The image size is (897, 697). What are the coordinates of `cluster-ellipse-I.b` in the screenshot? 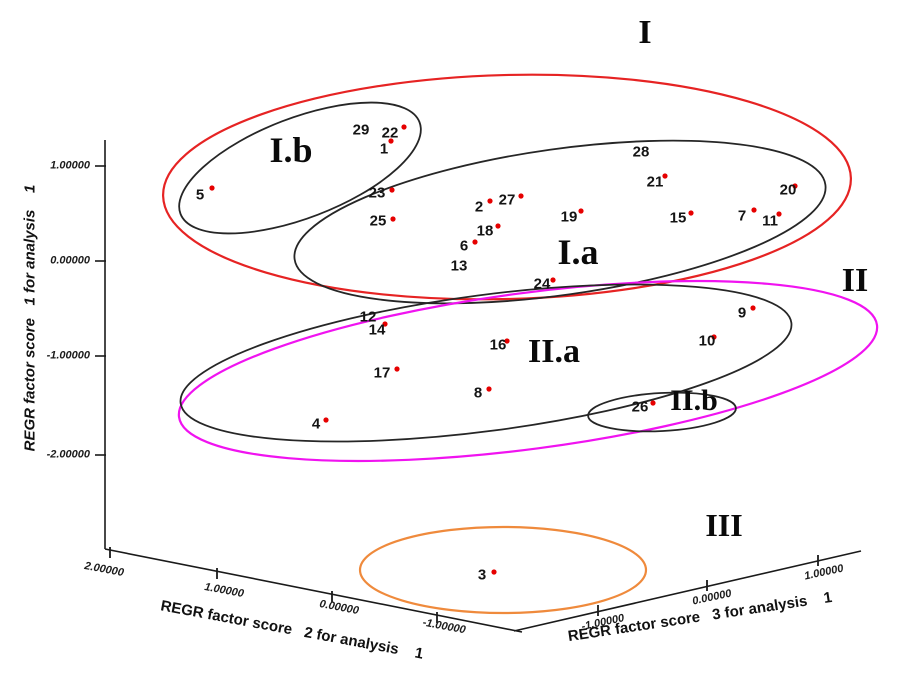 It's located at (300, 168).